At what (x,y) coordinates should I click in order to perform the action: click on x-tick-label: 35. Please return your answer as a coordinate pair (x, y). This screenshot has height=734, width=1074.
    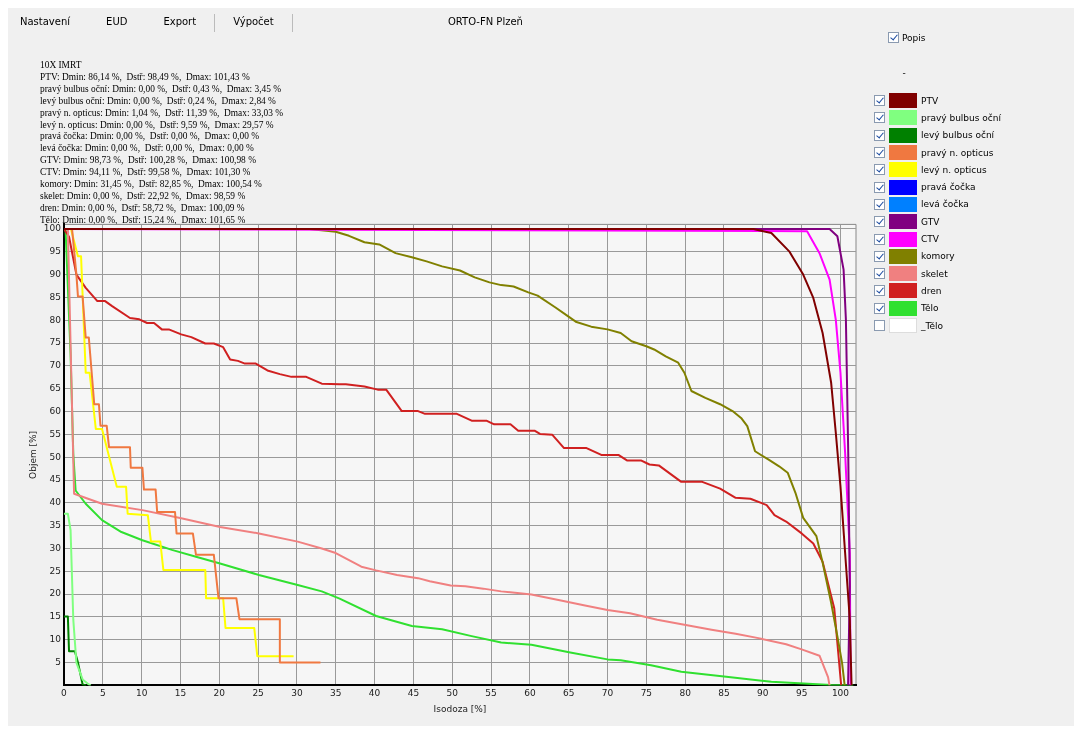
    Looking at the image, I should click on (336, 693).